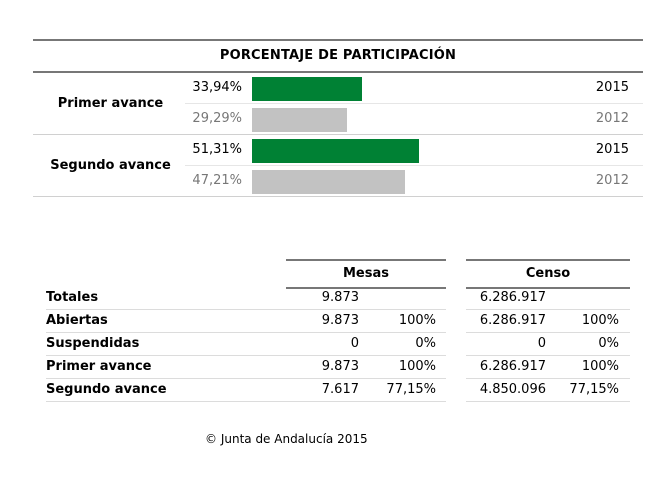  Describe the element at coordinates (106, 389) in the screenshot. I see `row-label: Segundo avance` at that location.